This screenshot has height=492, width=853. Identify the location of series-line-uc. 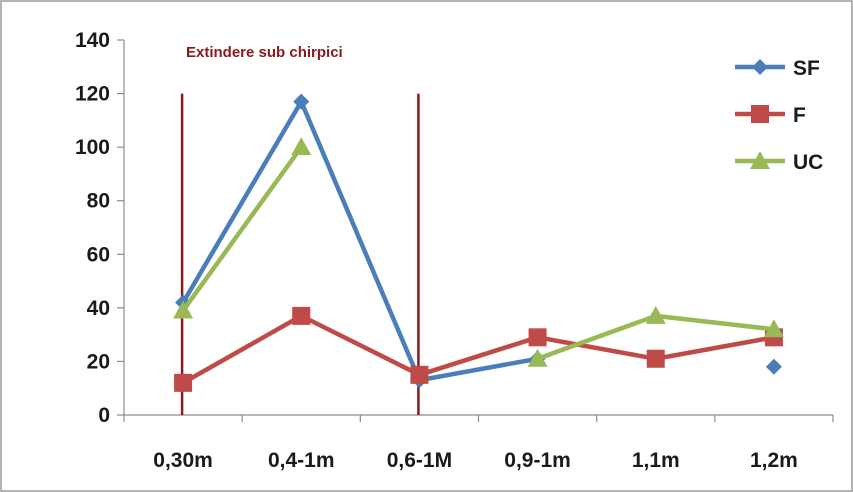
(242, 228).